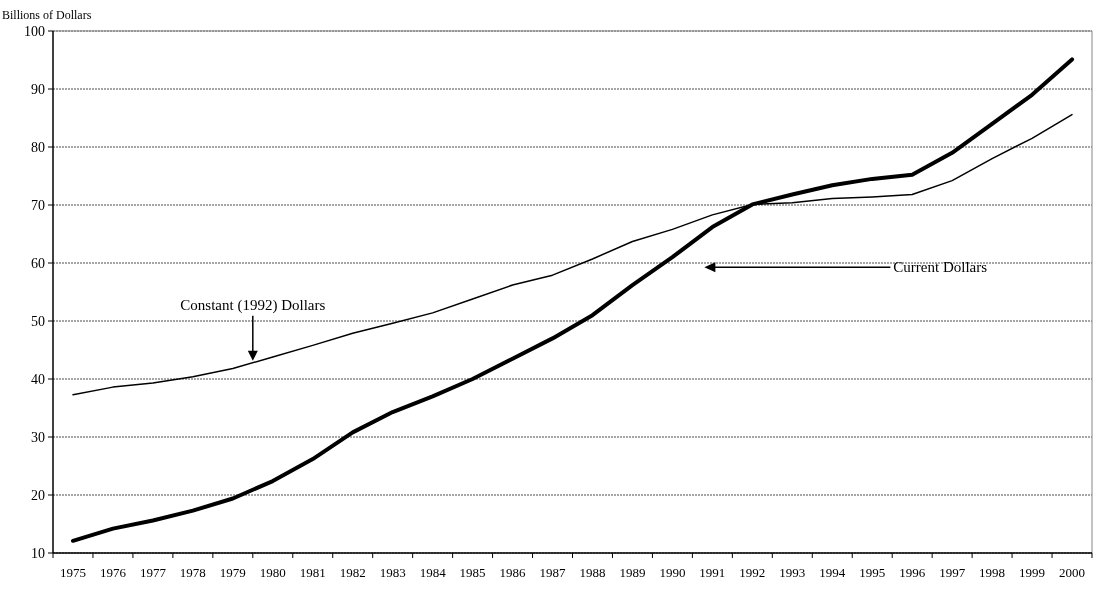  What do you see at coordinates (832, 572) in the screenshot?
I see `x-tick-label: 1994` at bounding box center [832, 572].